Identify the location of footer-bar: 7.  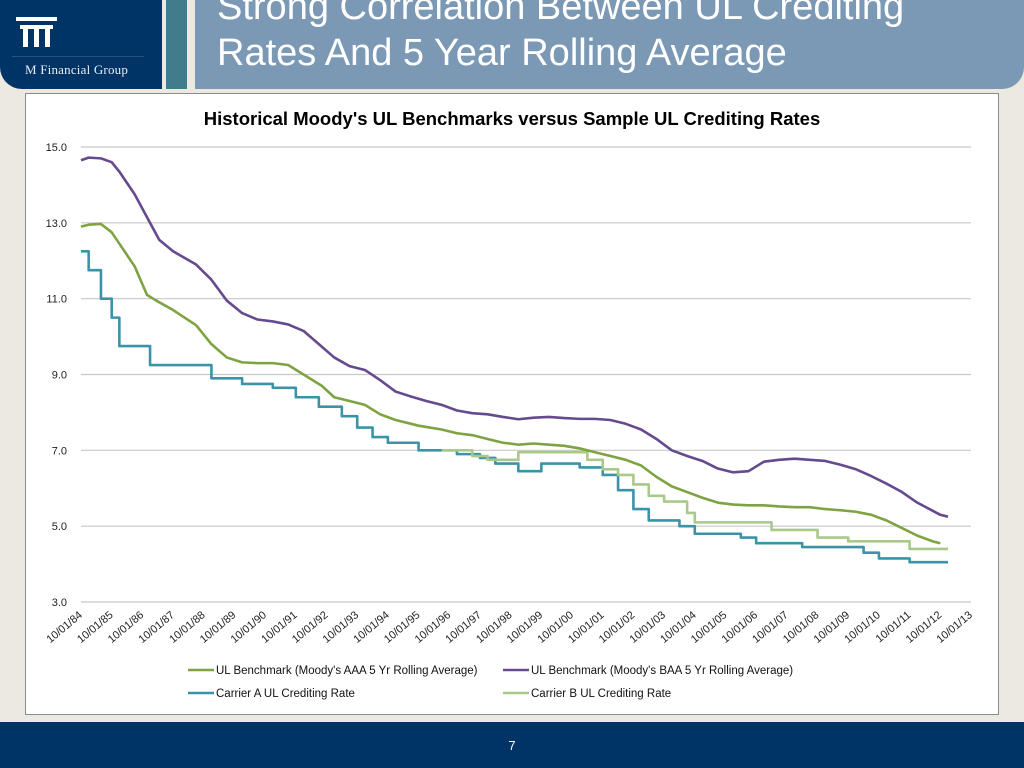
(512, 745).